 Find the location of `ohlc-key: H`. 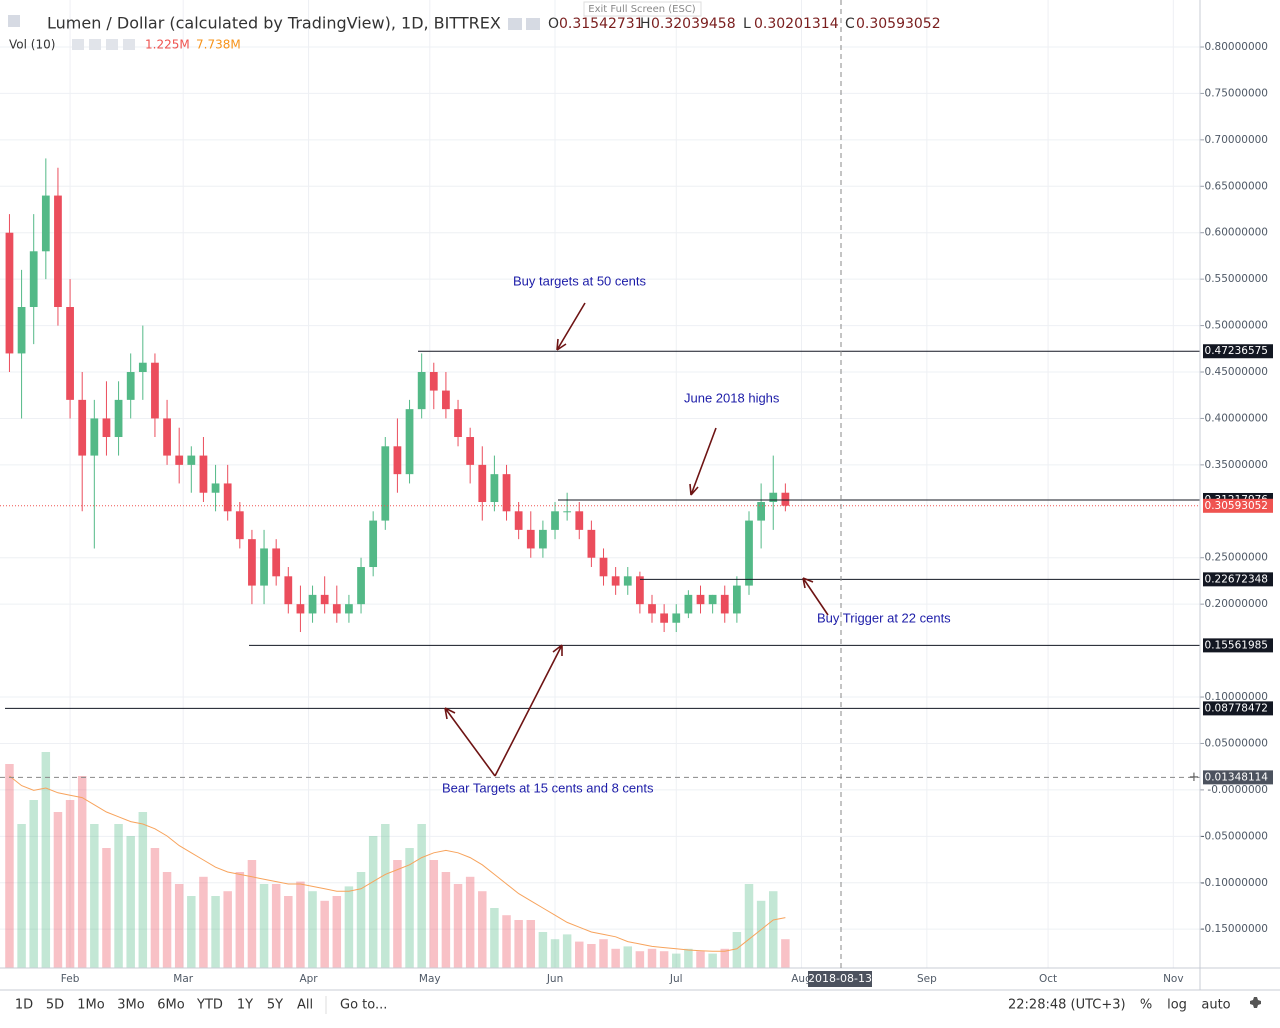

ohlc-key: H is located at coordinates (645, 24).